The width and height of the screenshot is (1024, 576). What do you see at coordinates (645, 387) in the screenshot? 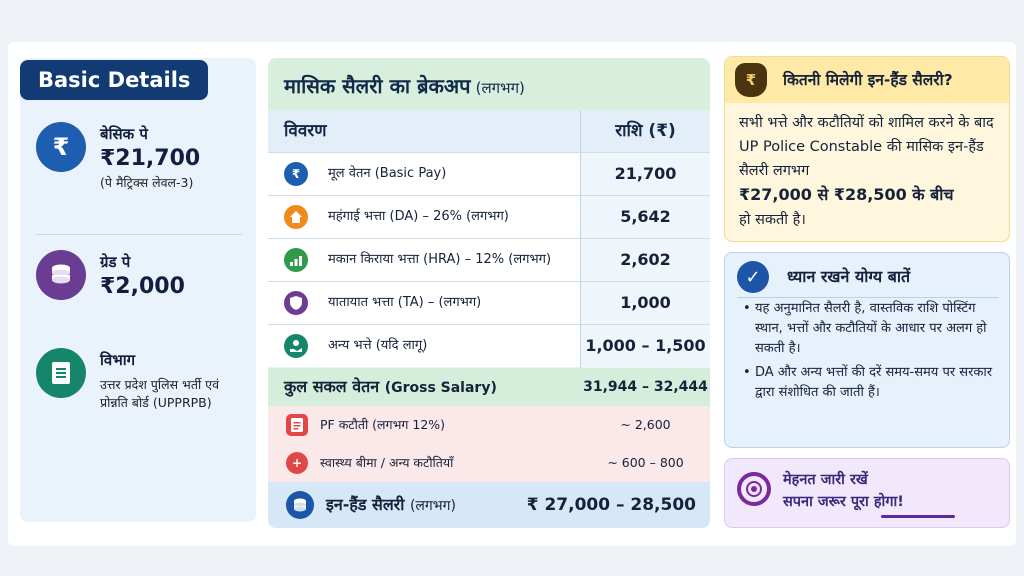
I see `gross-salary-amount: 31,944 – 32,444` at bounding box center [645, 387].